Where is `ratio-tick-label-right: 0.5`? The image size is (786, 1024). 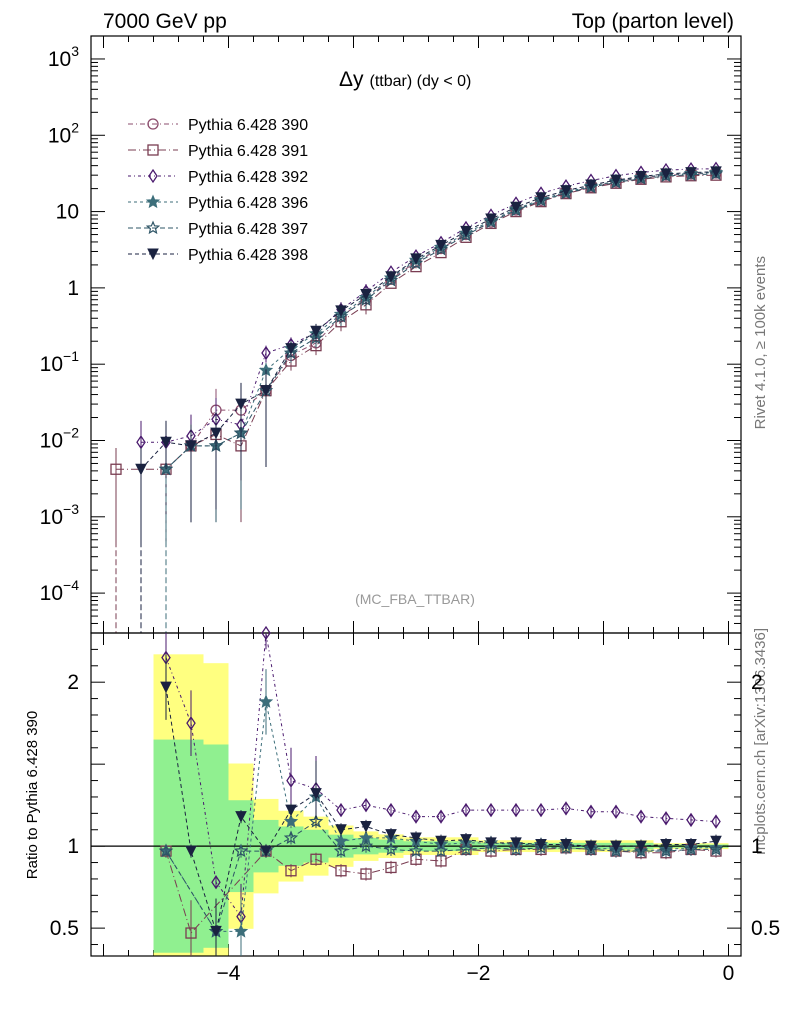 ratio-tick-label-right: 0.5 is located at coordinates (765, 928).